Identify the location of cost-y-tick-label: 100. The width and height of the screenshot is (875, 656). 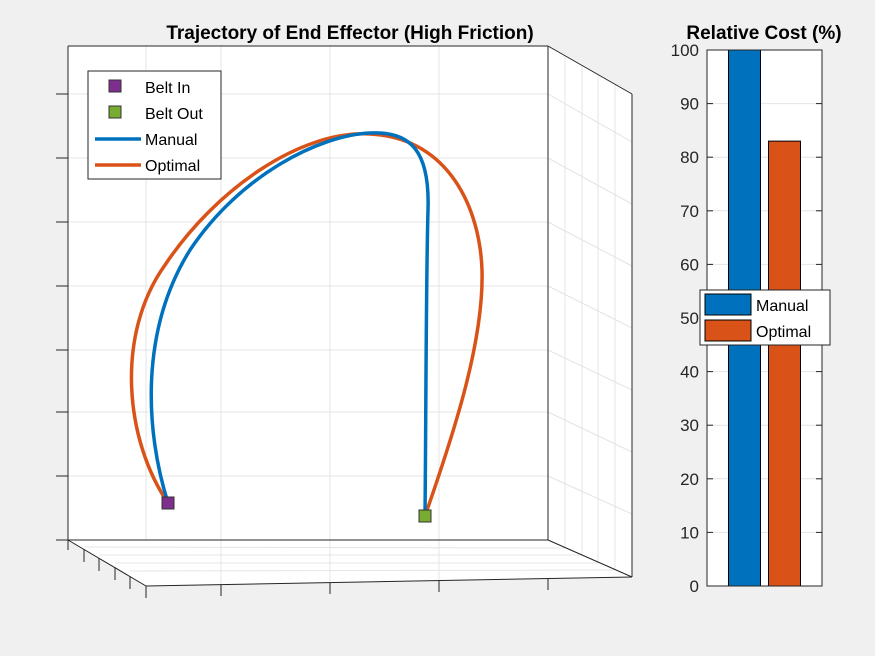
(685, 50).